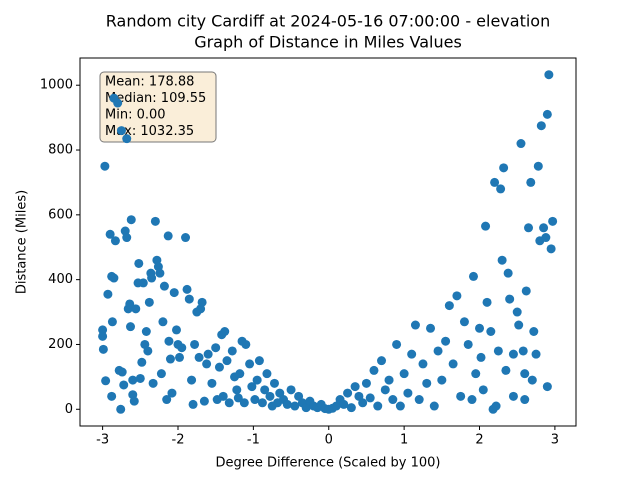  I want to click on y-tick-label: 800, so click(60, 150).